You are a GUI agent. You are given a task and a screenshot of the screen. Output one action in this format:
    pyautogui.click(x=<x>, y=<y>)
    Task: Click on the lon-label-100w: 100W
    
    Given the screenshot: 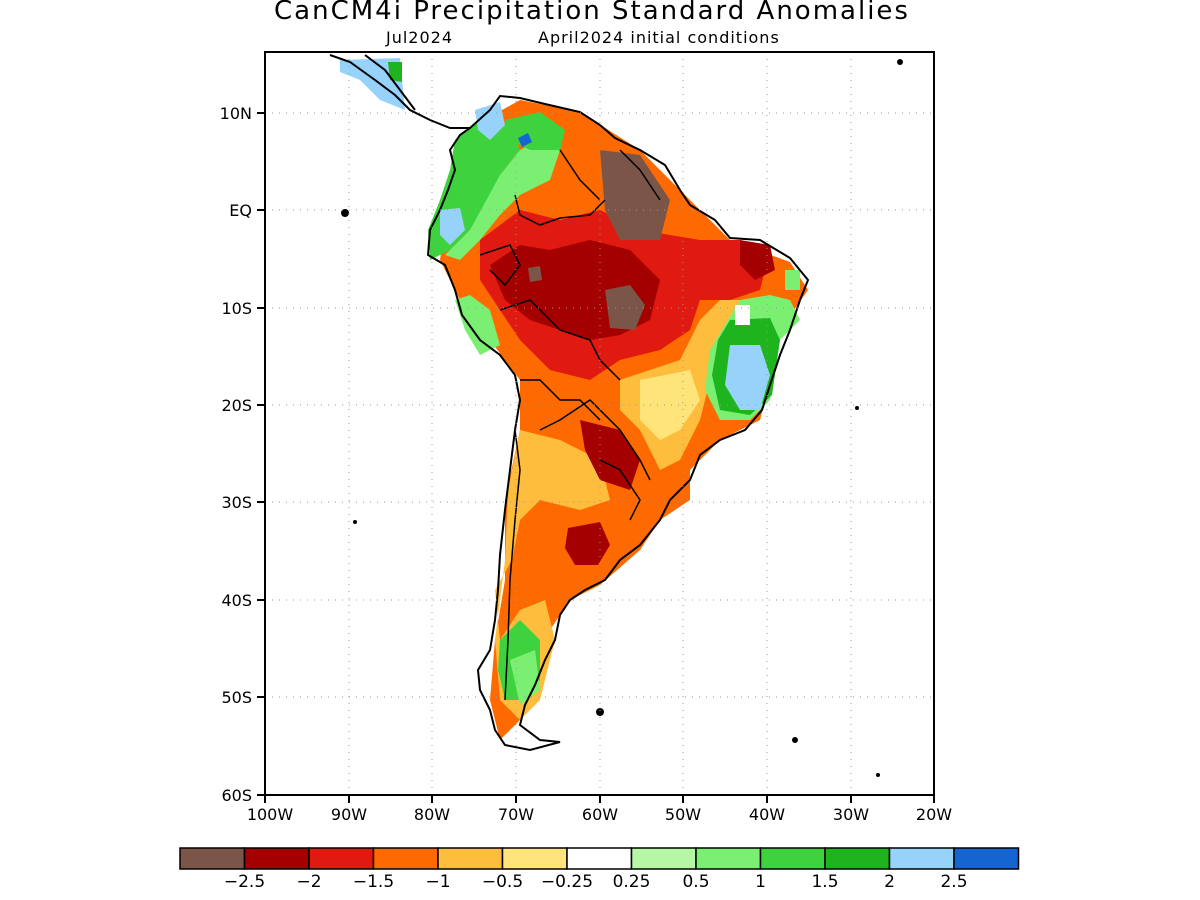 What is the action you would take?
    pyautogui.click(x=270, y=814)
    